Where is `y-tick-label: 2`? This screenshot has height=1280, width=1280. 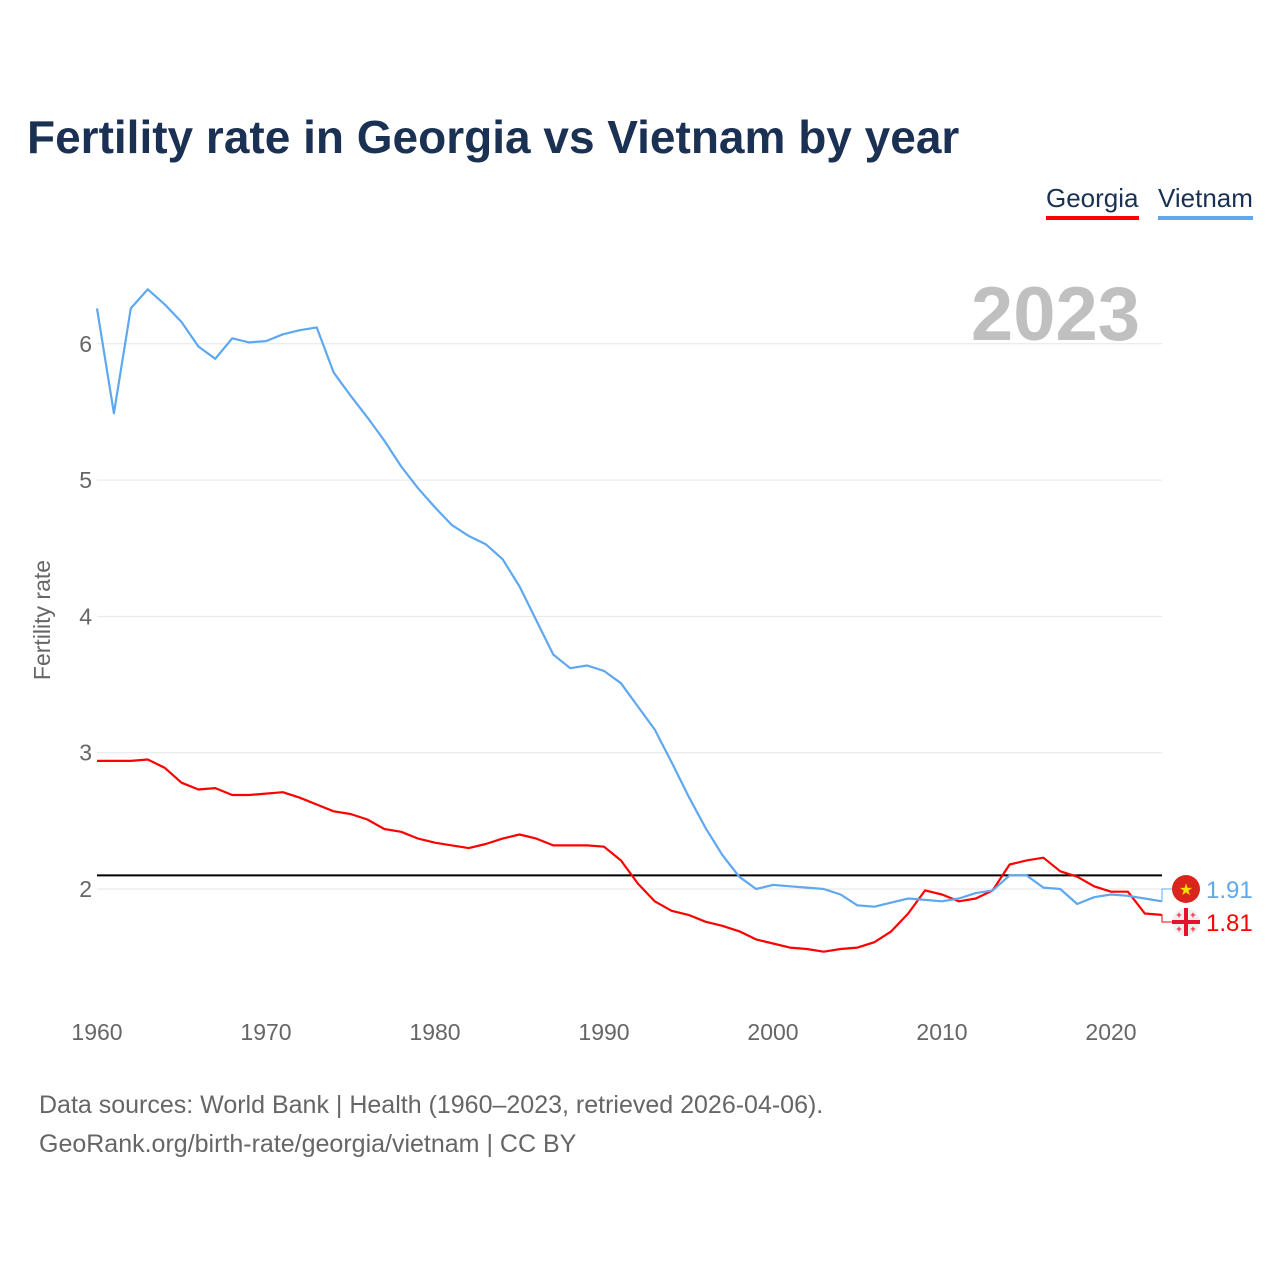 y-tick-label: 2 is located at coordinates (85, 889).